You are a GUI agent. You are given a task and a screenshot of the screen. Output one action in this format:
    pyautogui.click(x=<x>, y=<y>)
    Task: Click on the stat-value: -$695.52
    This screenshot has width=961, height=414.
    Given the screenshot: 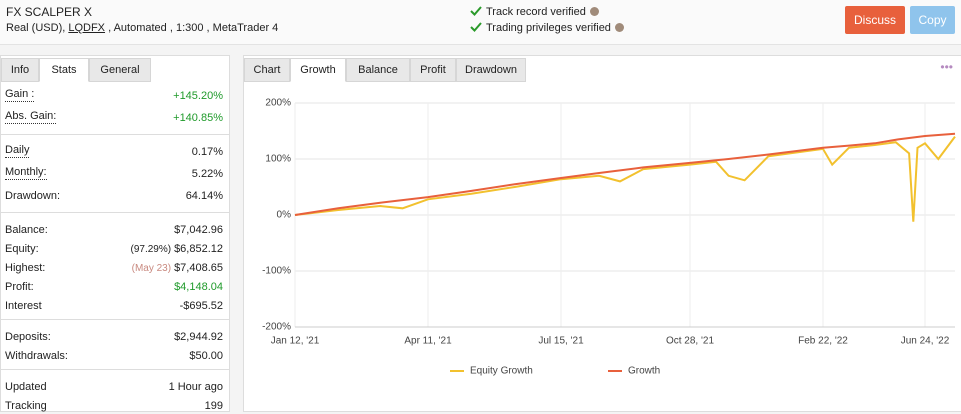 What is the action you would take?
    pyautogui.click(x=201, y=306)
    